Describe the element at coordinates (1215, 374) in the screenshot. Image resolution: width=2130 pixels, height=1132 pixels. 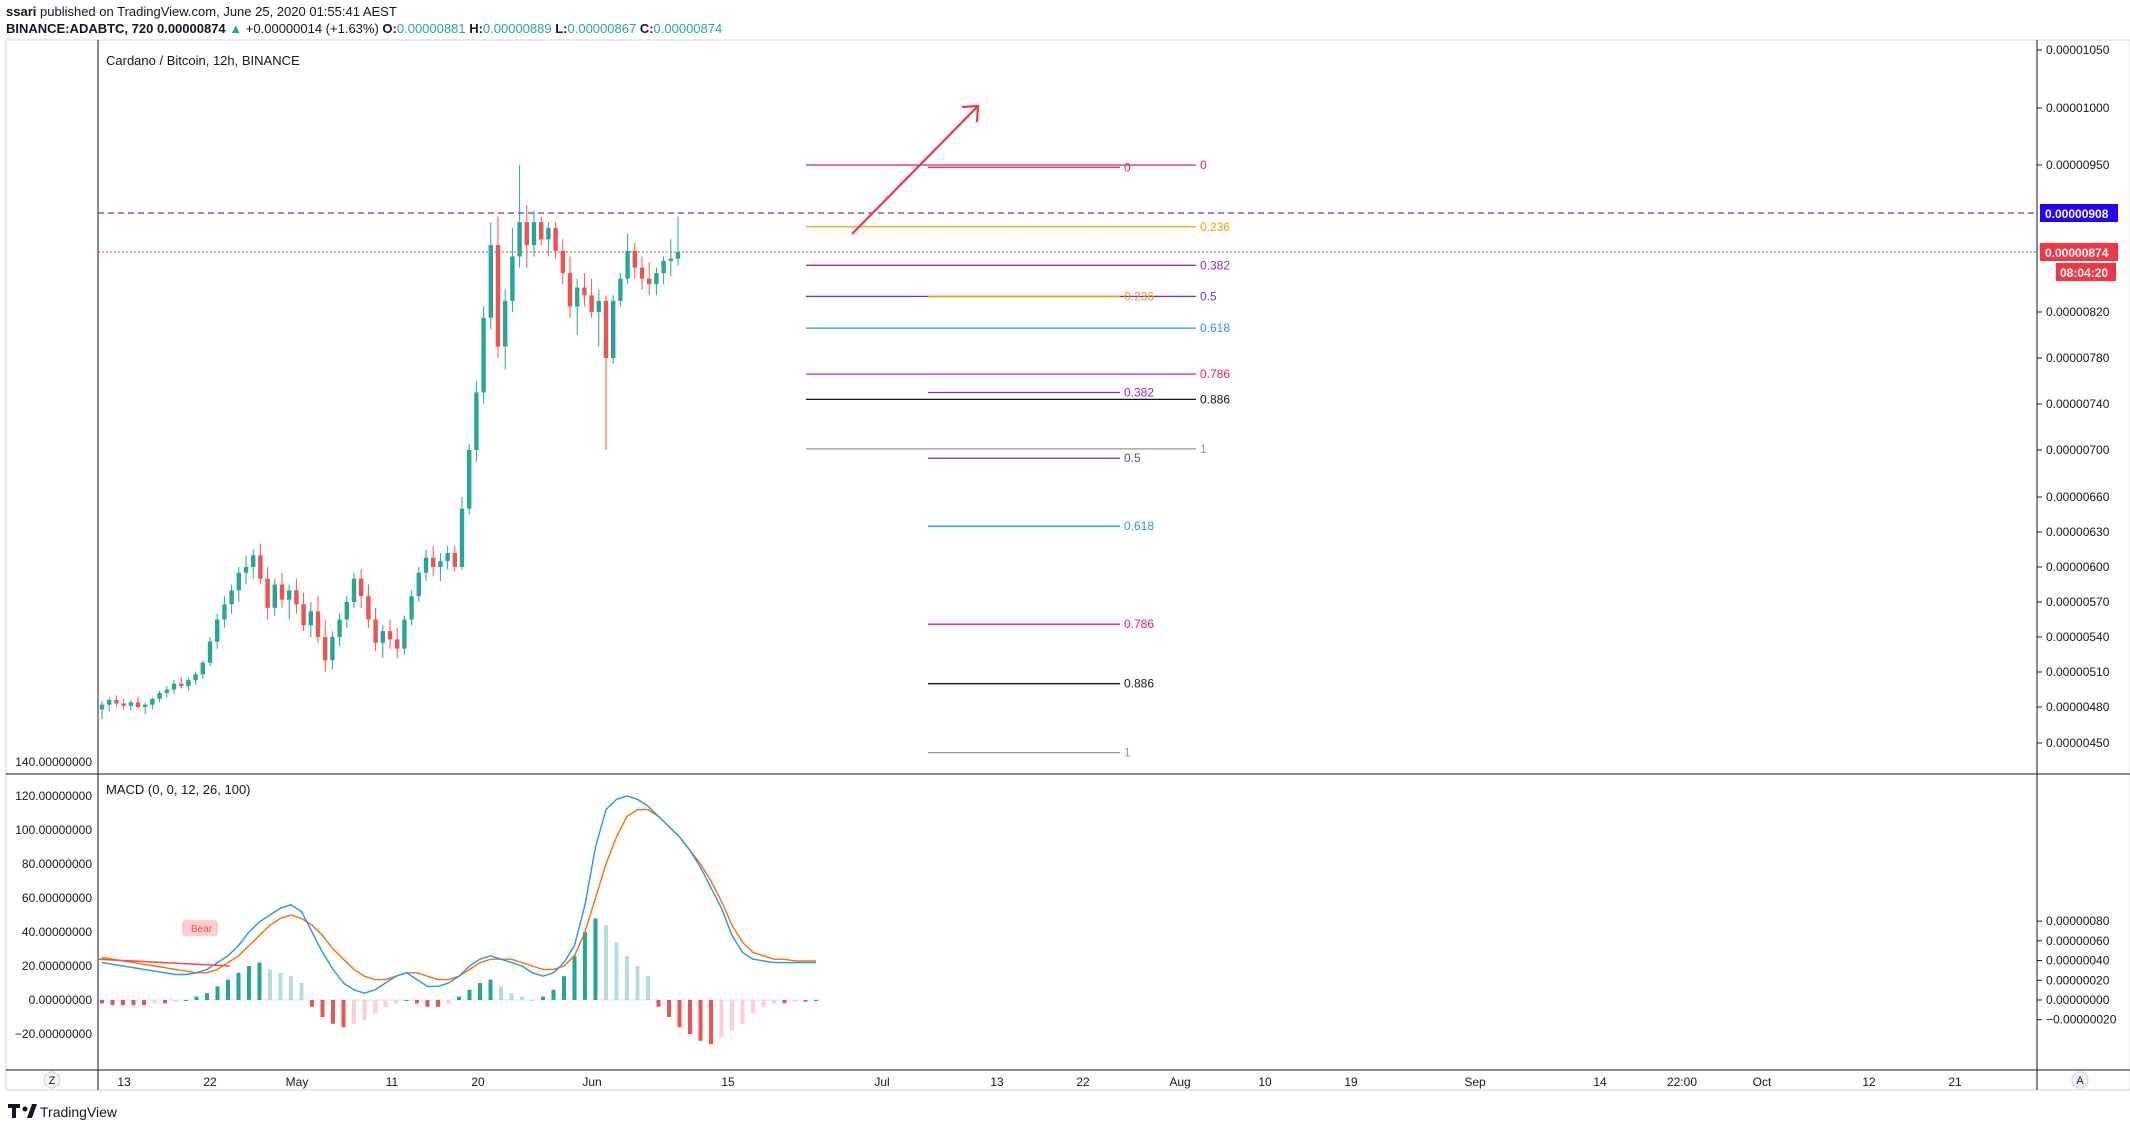
I see `fib-upper-level-label: 0.786` at that location.